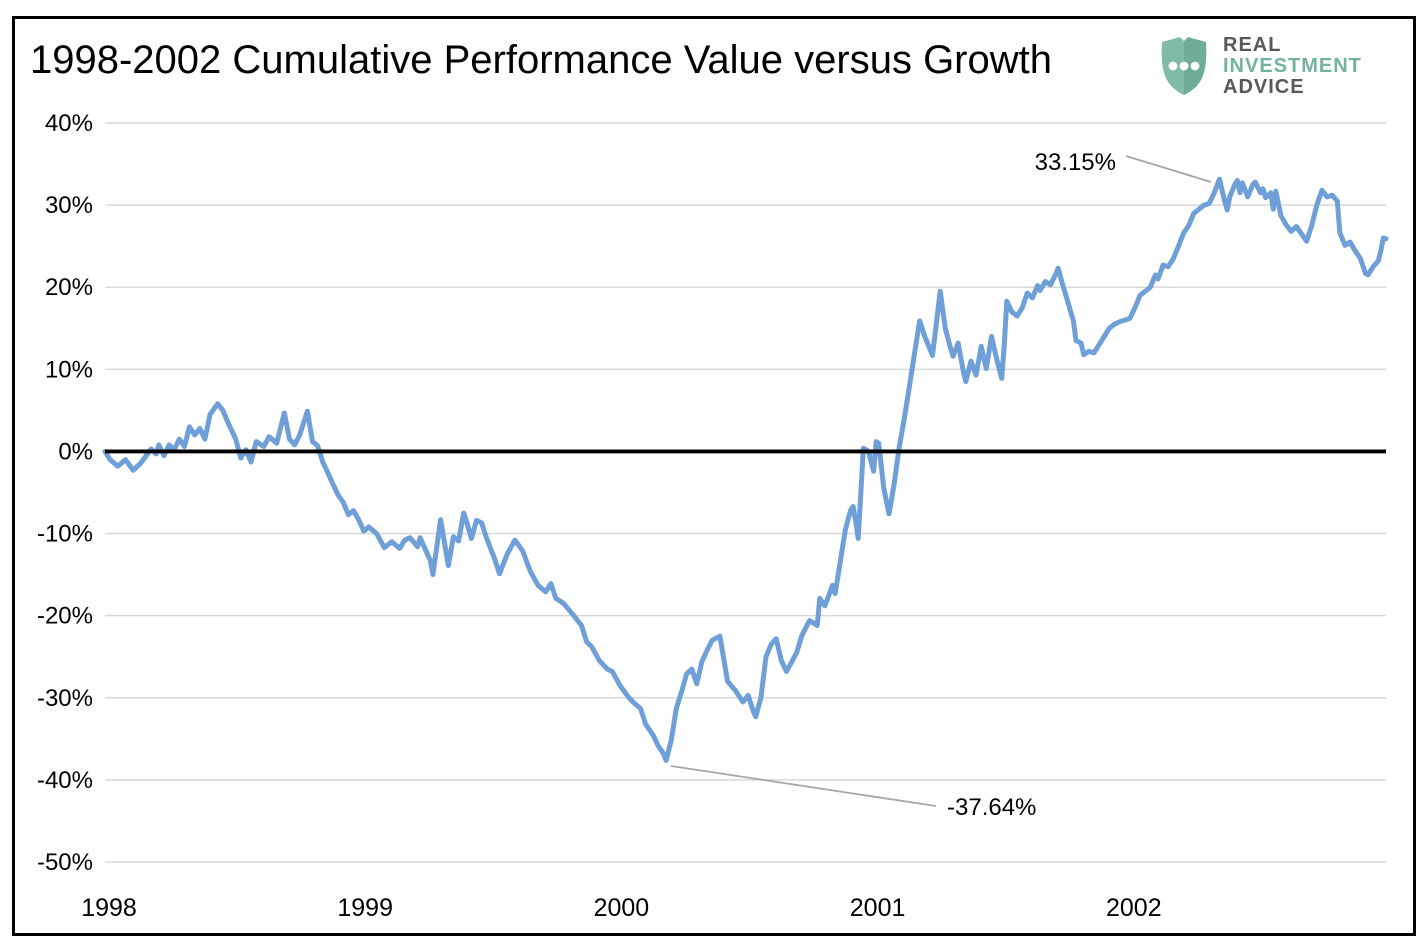 The width and height of the screenshot is (1426, 948). What do you see at coordinates (991, 807) in the screenshot?
I see `annotation-label: -37.64%` at bounding box center [991, 807].